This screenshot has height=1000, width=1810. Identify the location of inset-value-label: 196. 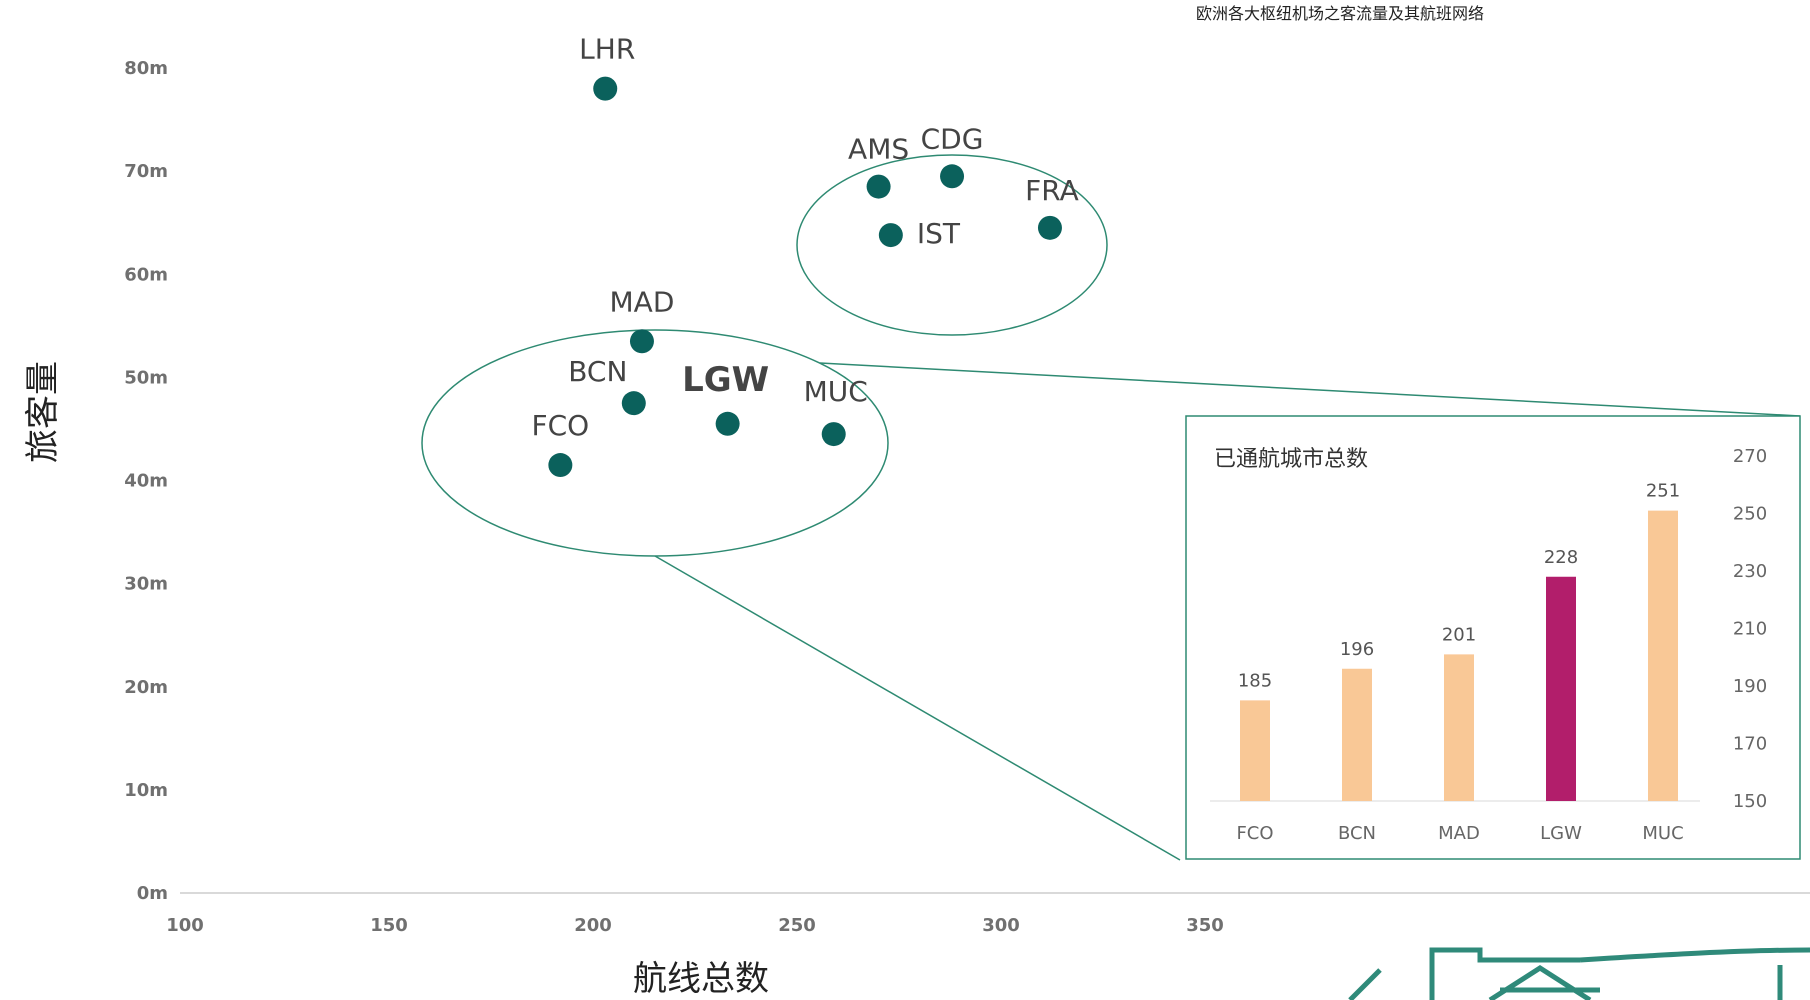
(1357, 649).